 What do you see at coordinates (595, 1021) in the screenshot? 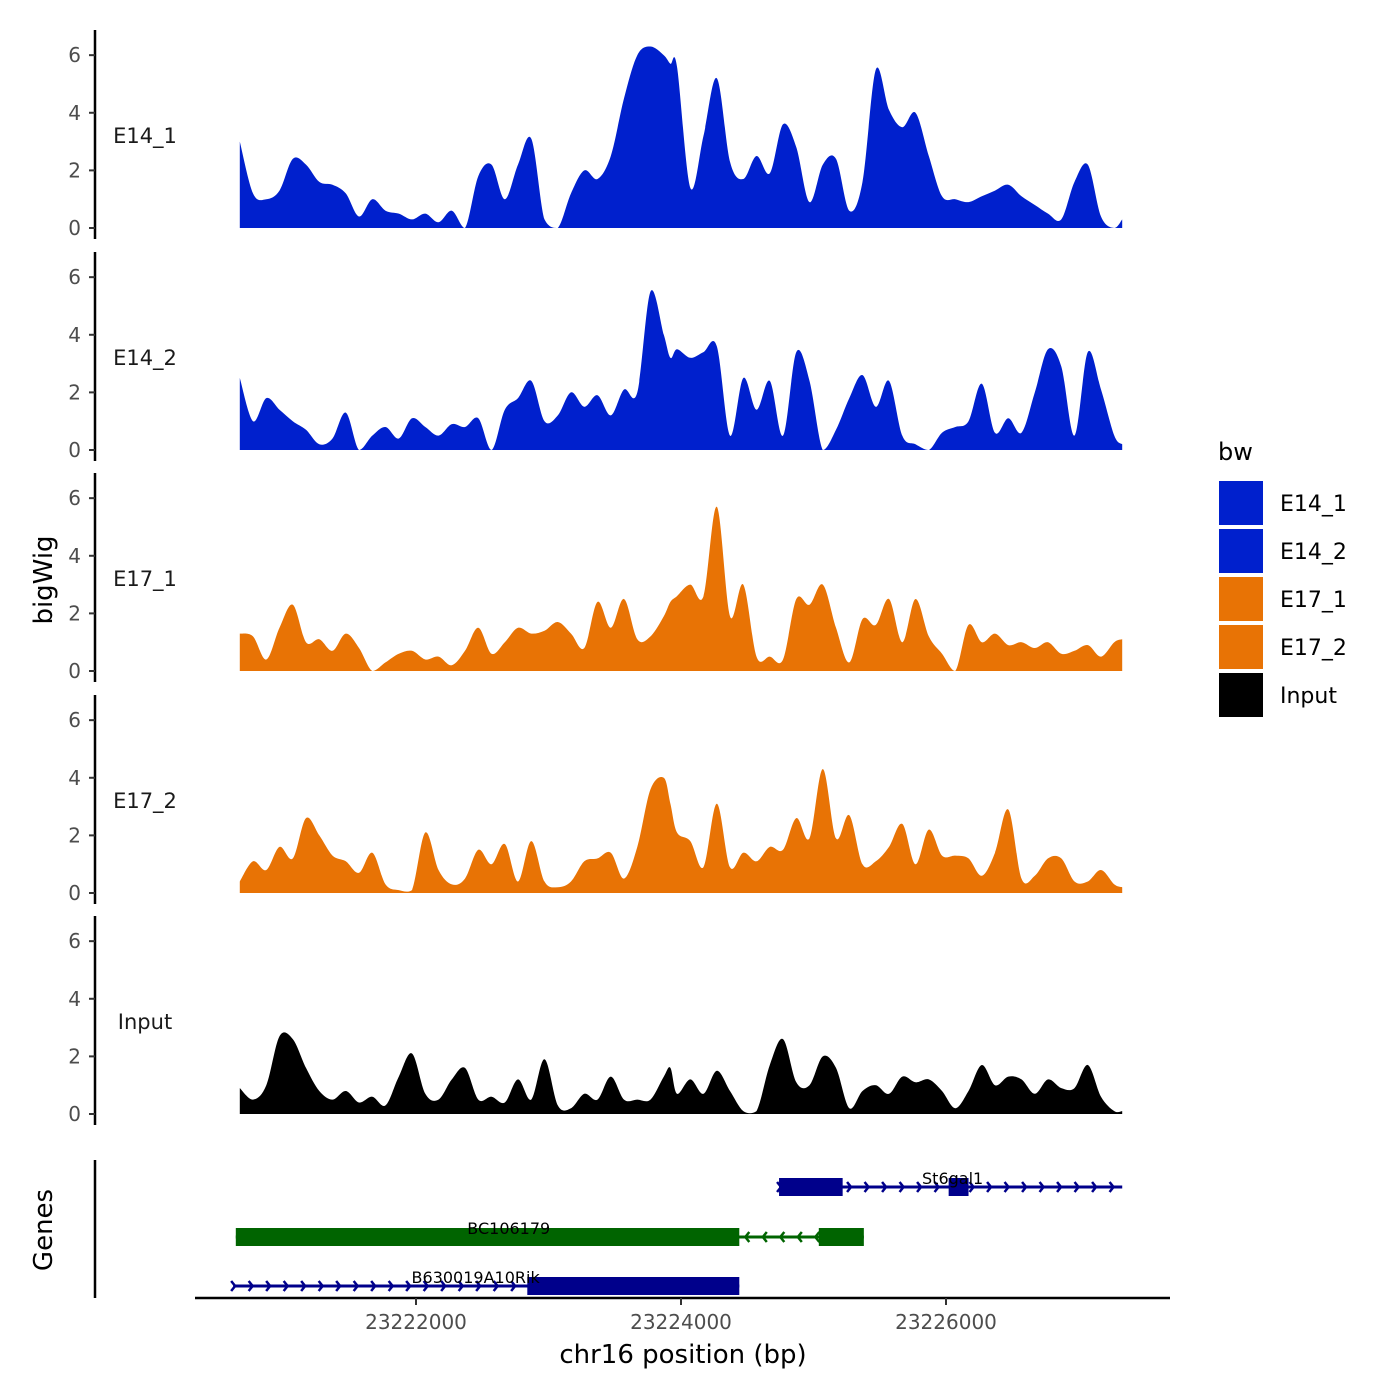
I see `track-Input: 0 2 4 6 Input` at bounding box center [595, 1021].